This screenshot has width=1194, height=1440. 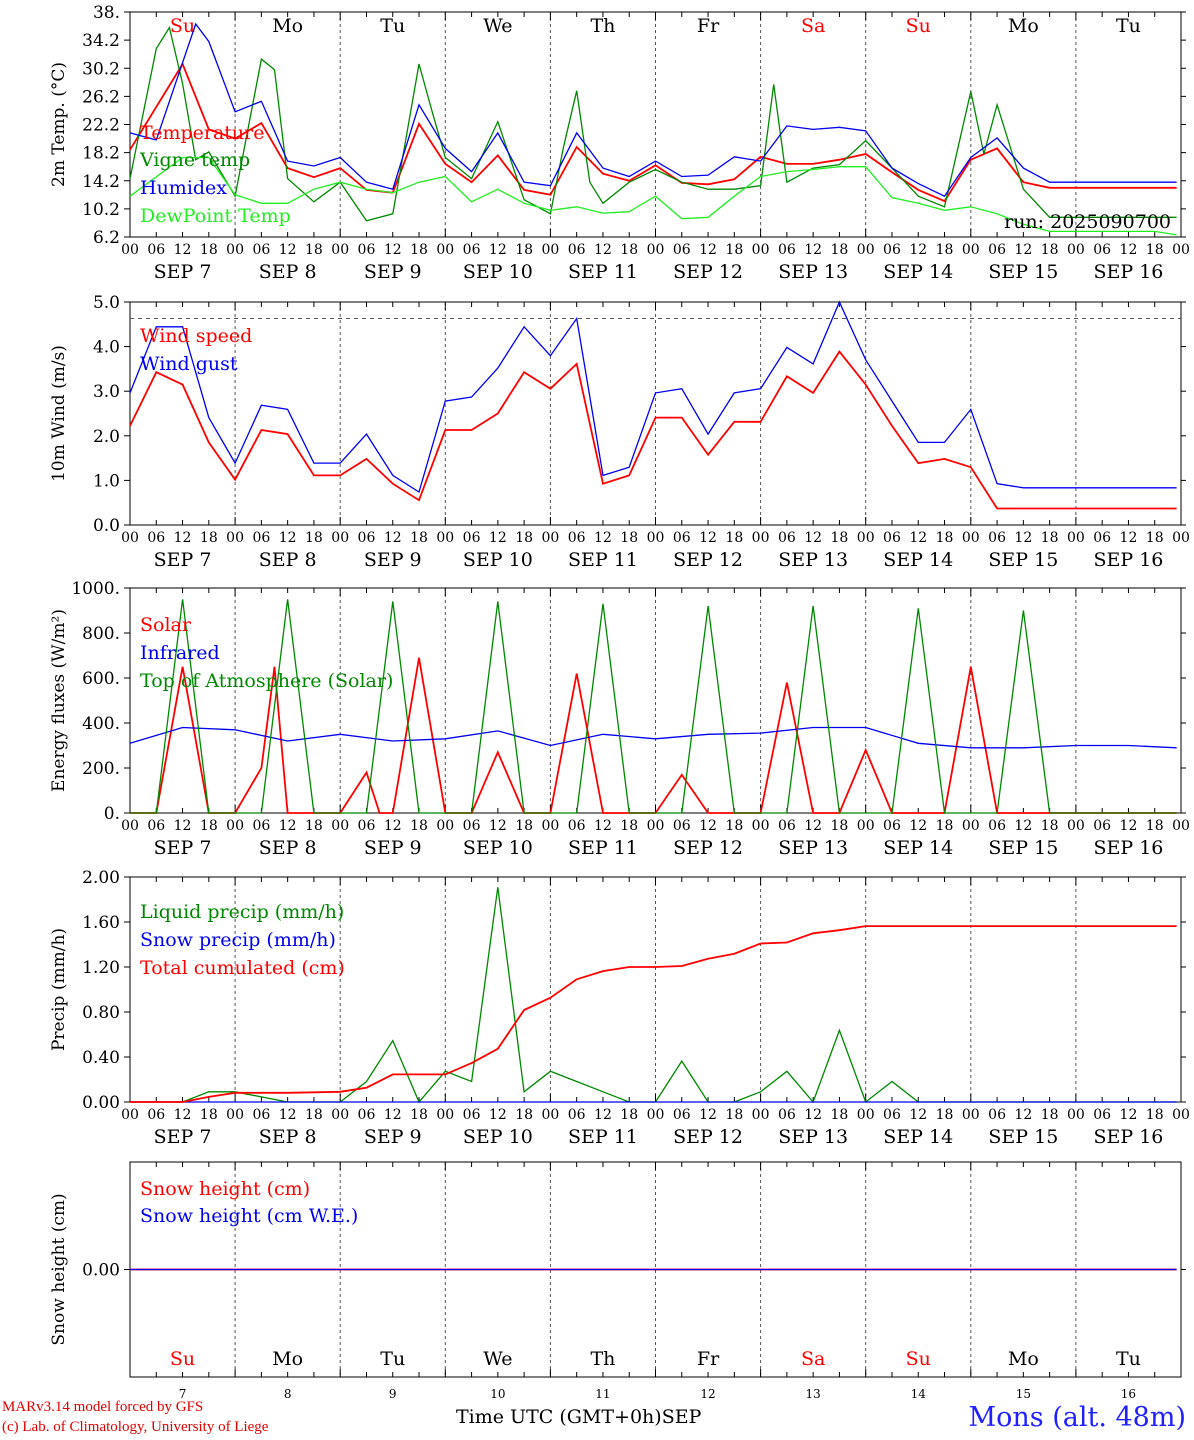 What do you see at coordinates (653, 706) in the screenshot?
I see `series-line-top-of-atmosphere-solar-` at bounding box center [653, 706].